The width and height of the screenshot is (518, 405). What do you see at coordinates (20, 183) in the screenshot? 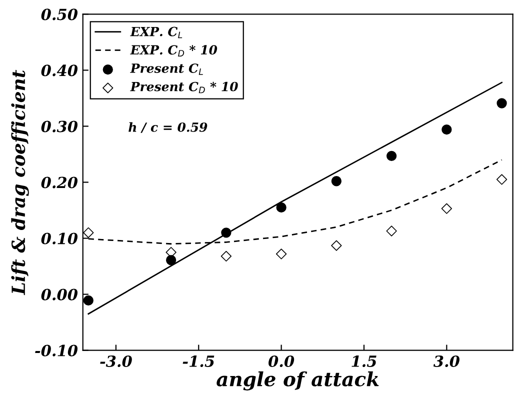
I see `y-axis-title: Lift & drag coefficient` at bounding box center [20, 183].